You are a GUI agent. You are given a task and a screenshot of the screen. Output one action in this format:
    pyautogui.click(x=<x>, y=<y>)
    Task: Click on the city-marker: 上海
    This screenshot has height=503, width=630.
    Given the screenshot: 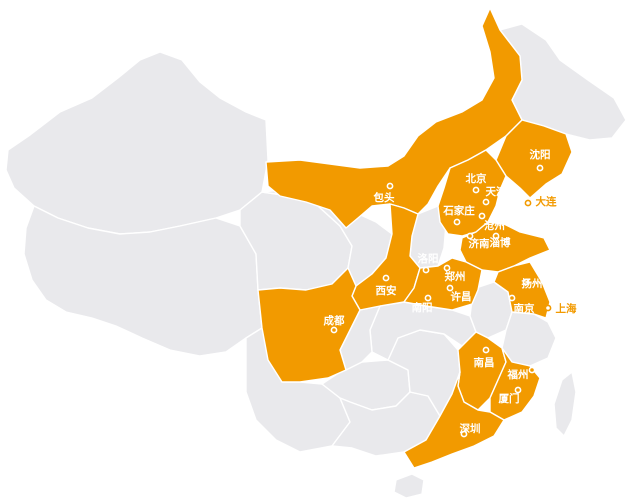 What is the action you would take?
    pyautogui.click(x=560, y=308)
    